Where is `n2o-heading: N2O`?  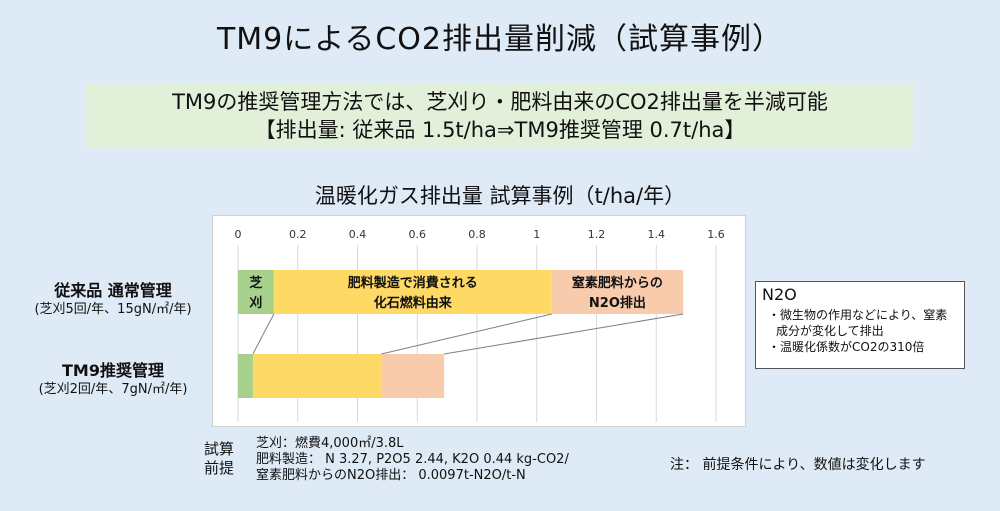
n2o-heading: N2O is located at coordinates (779, 294).